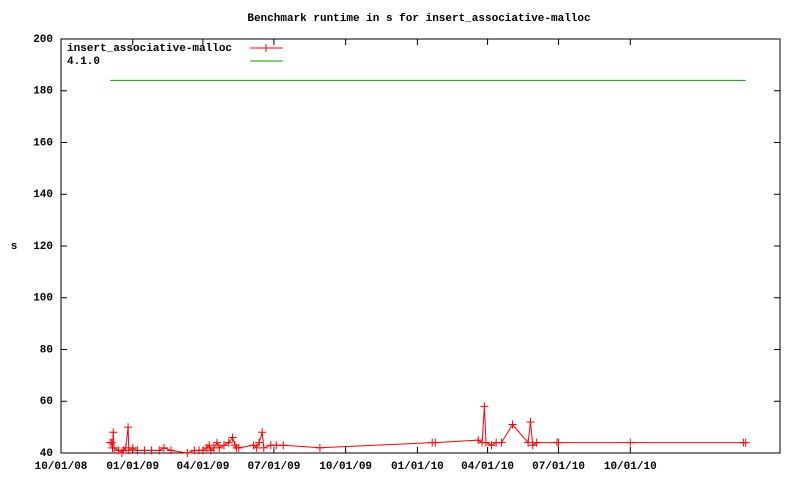  Describe the element at coordinates (43, 143) in the screenshot. I see `y-tick-label: 160` at that location.